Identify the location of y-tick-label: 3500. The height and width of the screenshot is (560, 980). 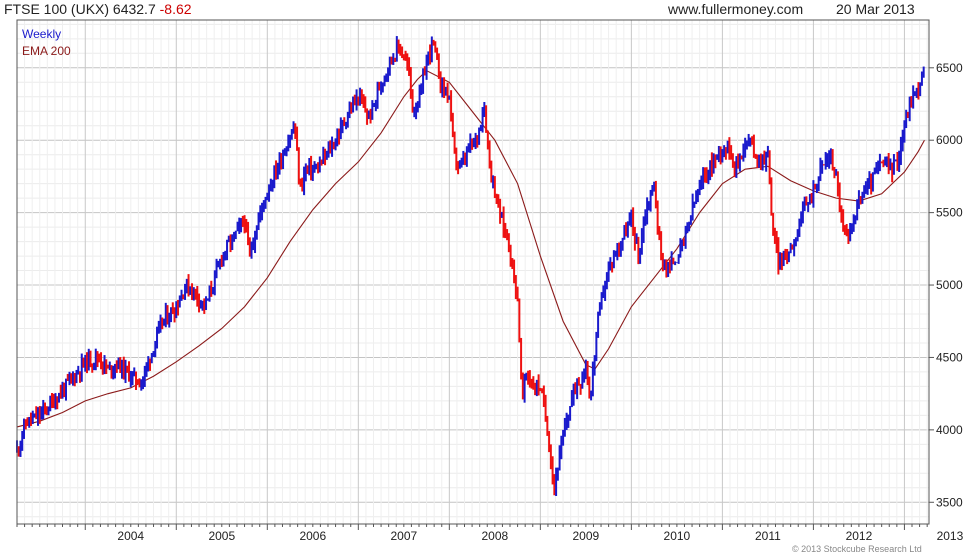
(949, 502).